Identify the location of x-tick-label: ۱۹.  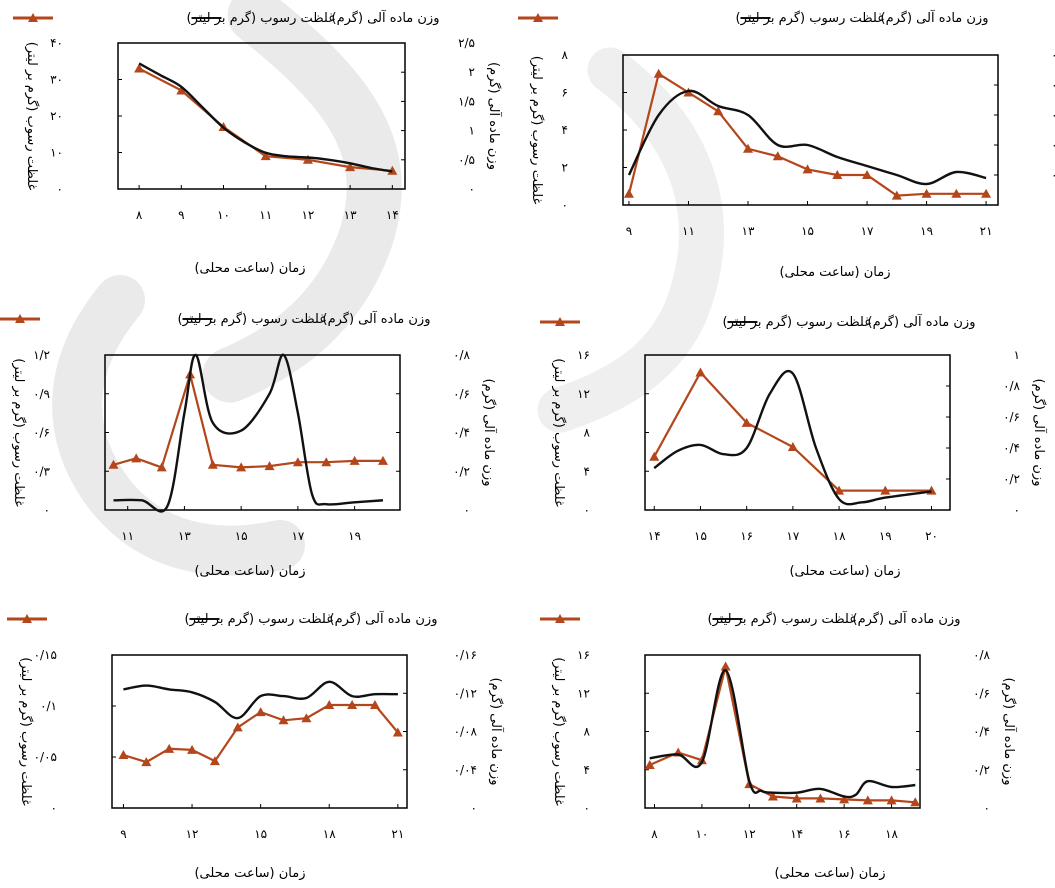
(885, 536).